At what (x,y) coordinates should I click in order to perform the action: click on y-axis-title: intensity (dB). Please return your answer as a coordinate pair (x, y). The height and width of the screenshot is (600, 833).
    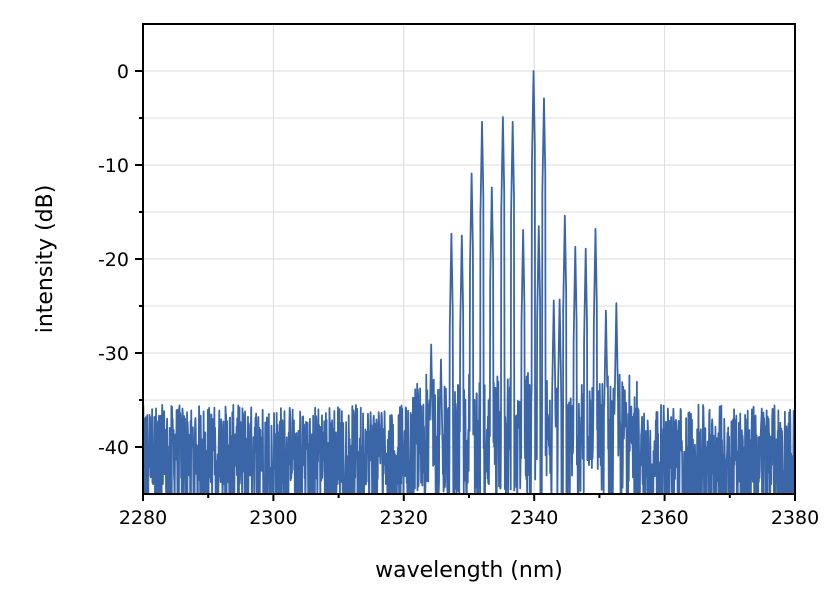
    Looking at the image, I should click on (45, 259).